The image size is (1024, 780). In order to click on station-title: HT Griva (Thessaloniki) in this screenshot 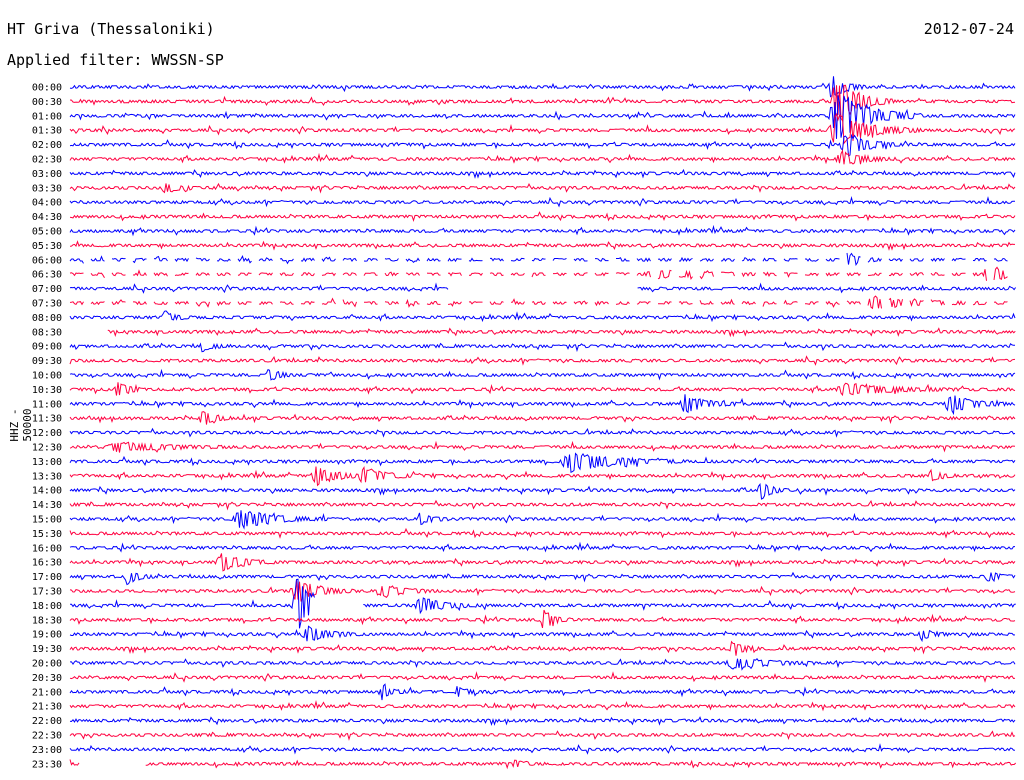, I will do `click(111, 29)`.